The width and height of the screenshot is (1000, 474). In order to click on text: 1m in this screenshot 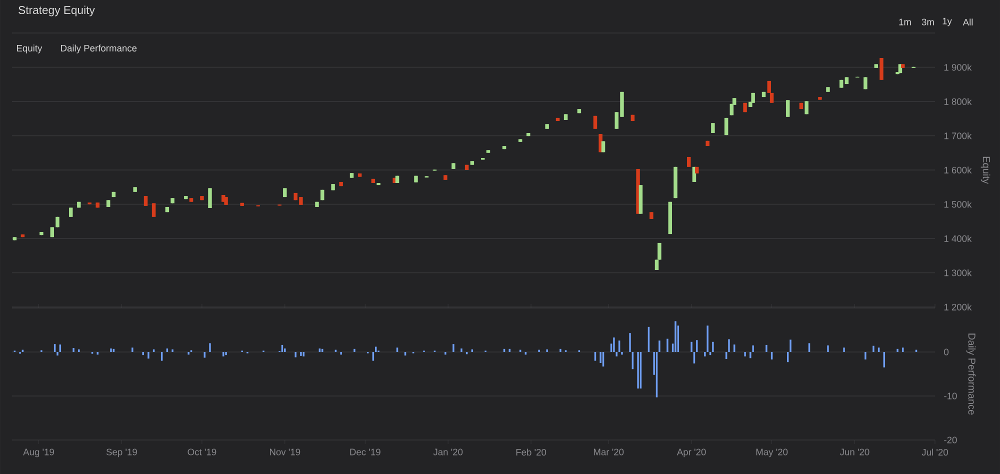, I will do `click(905, 22)`.